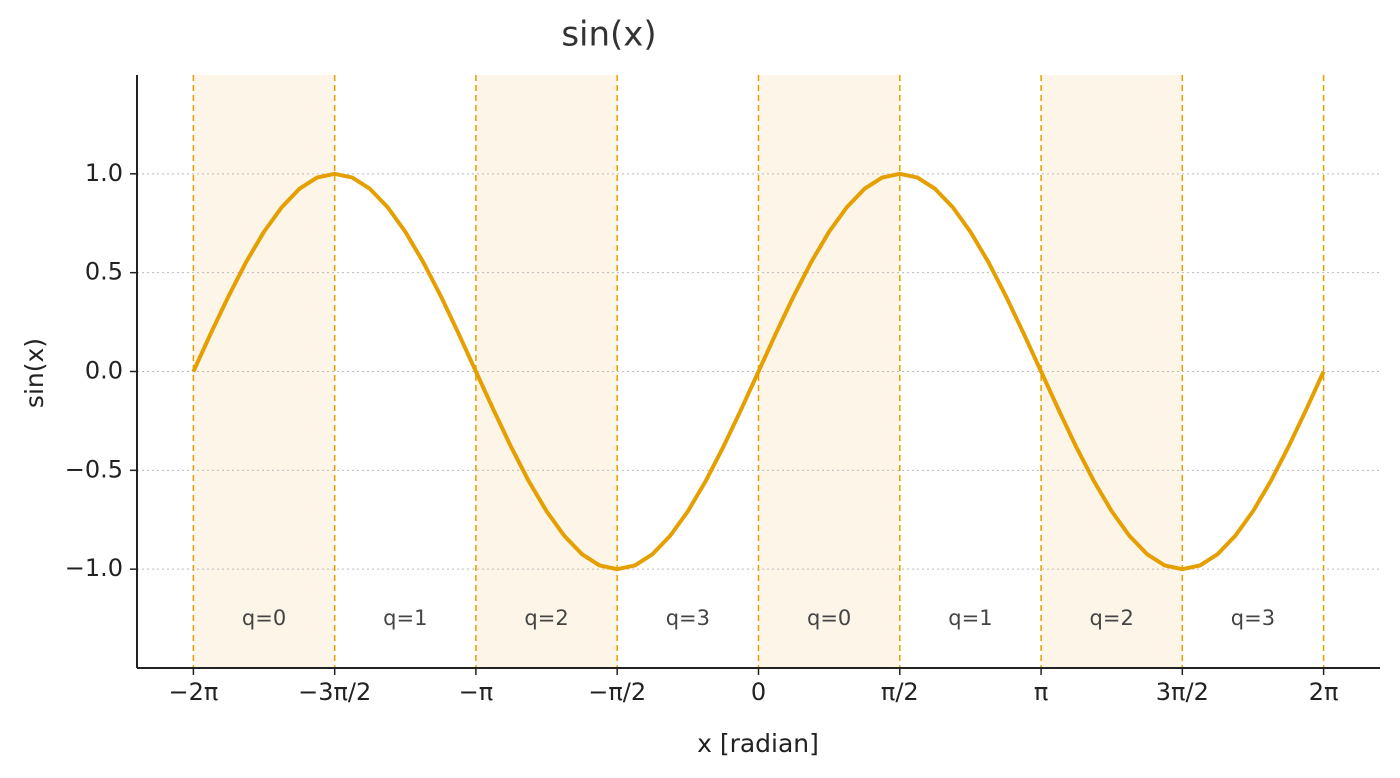 The image size is (1400, 778). I want to click on y-tick-label: −0.5, so click(94, 469).